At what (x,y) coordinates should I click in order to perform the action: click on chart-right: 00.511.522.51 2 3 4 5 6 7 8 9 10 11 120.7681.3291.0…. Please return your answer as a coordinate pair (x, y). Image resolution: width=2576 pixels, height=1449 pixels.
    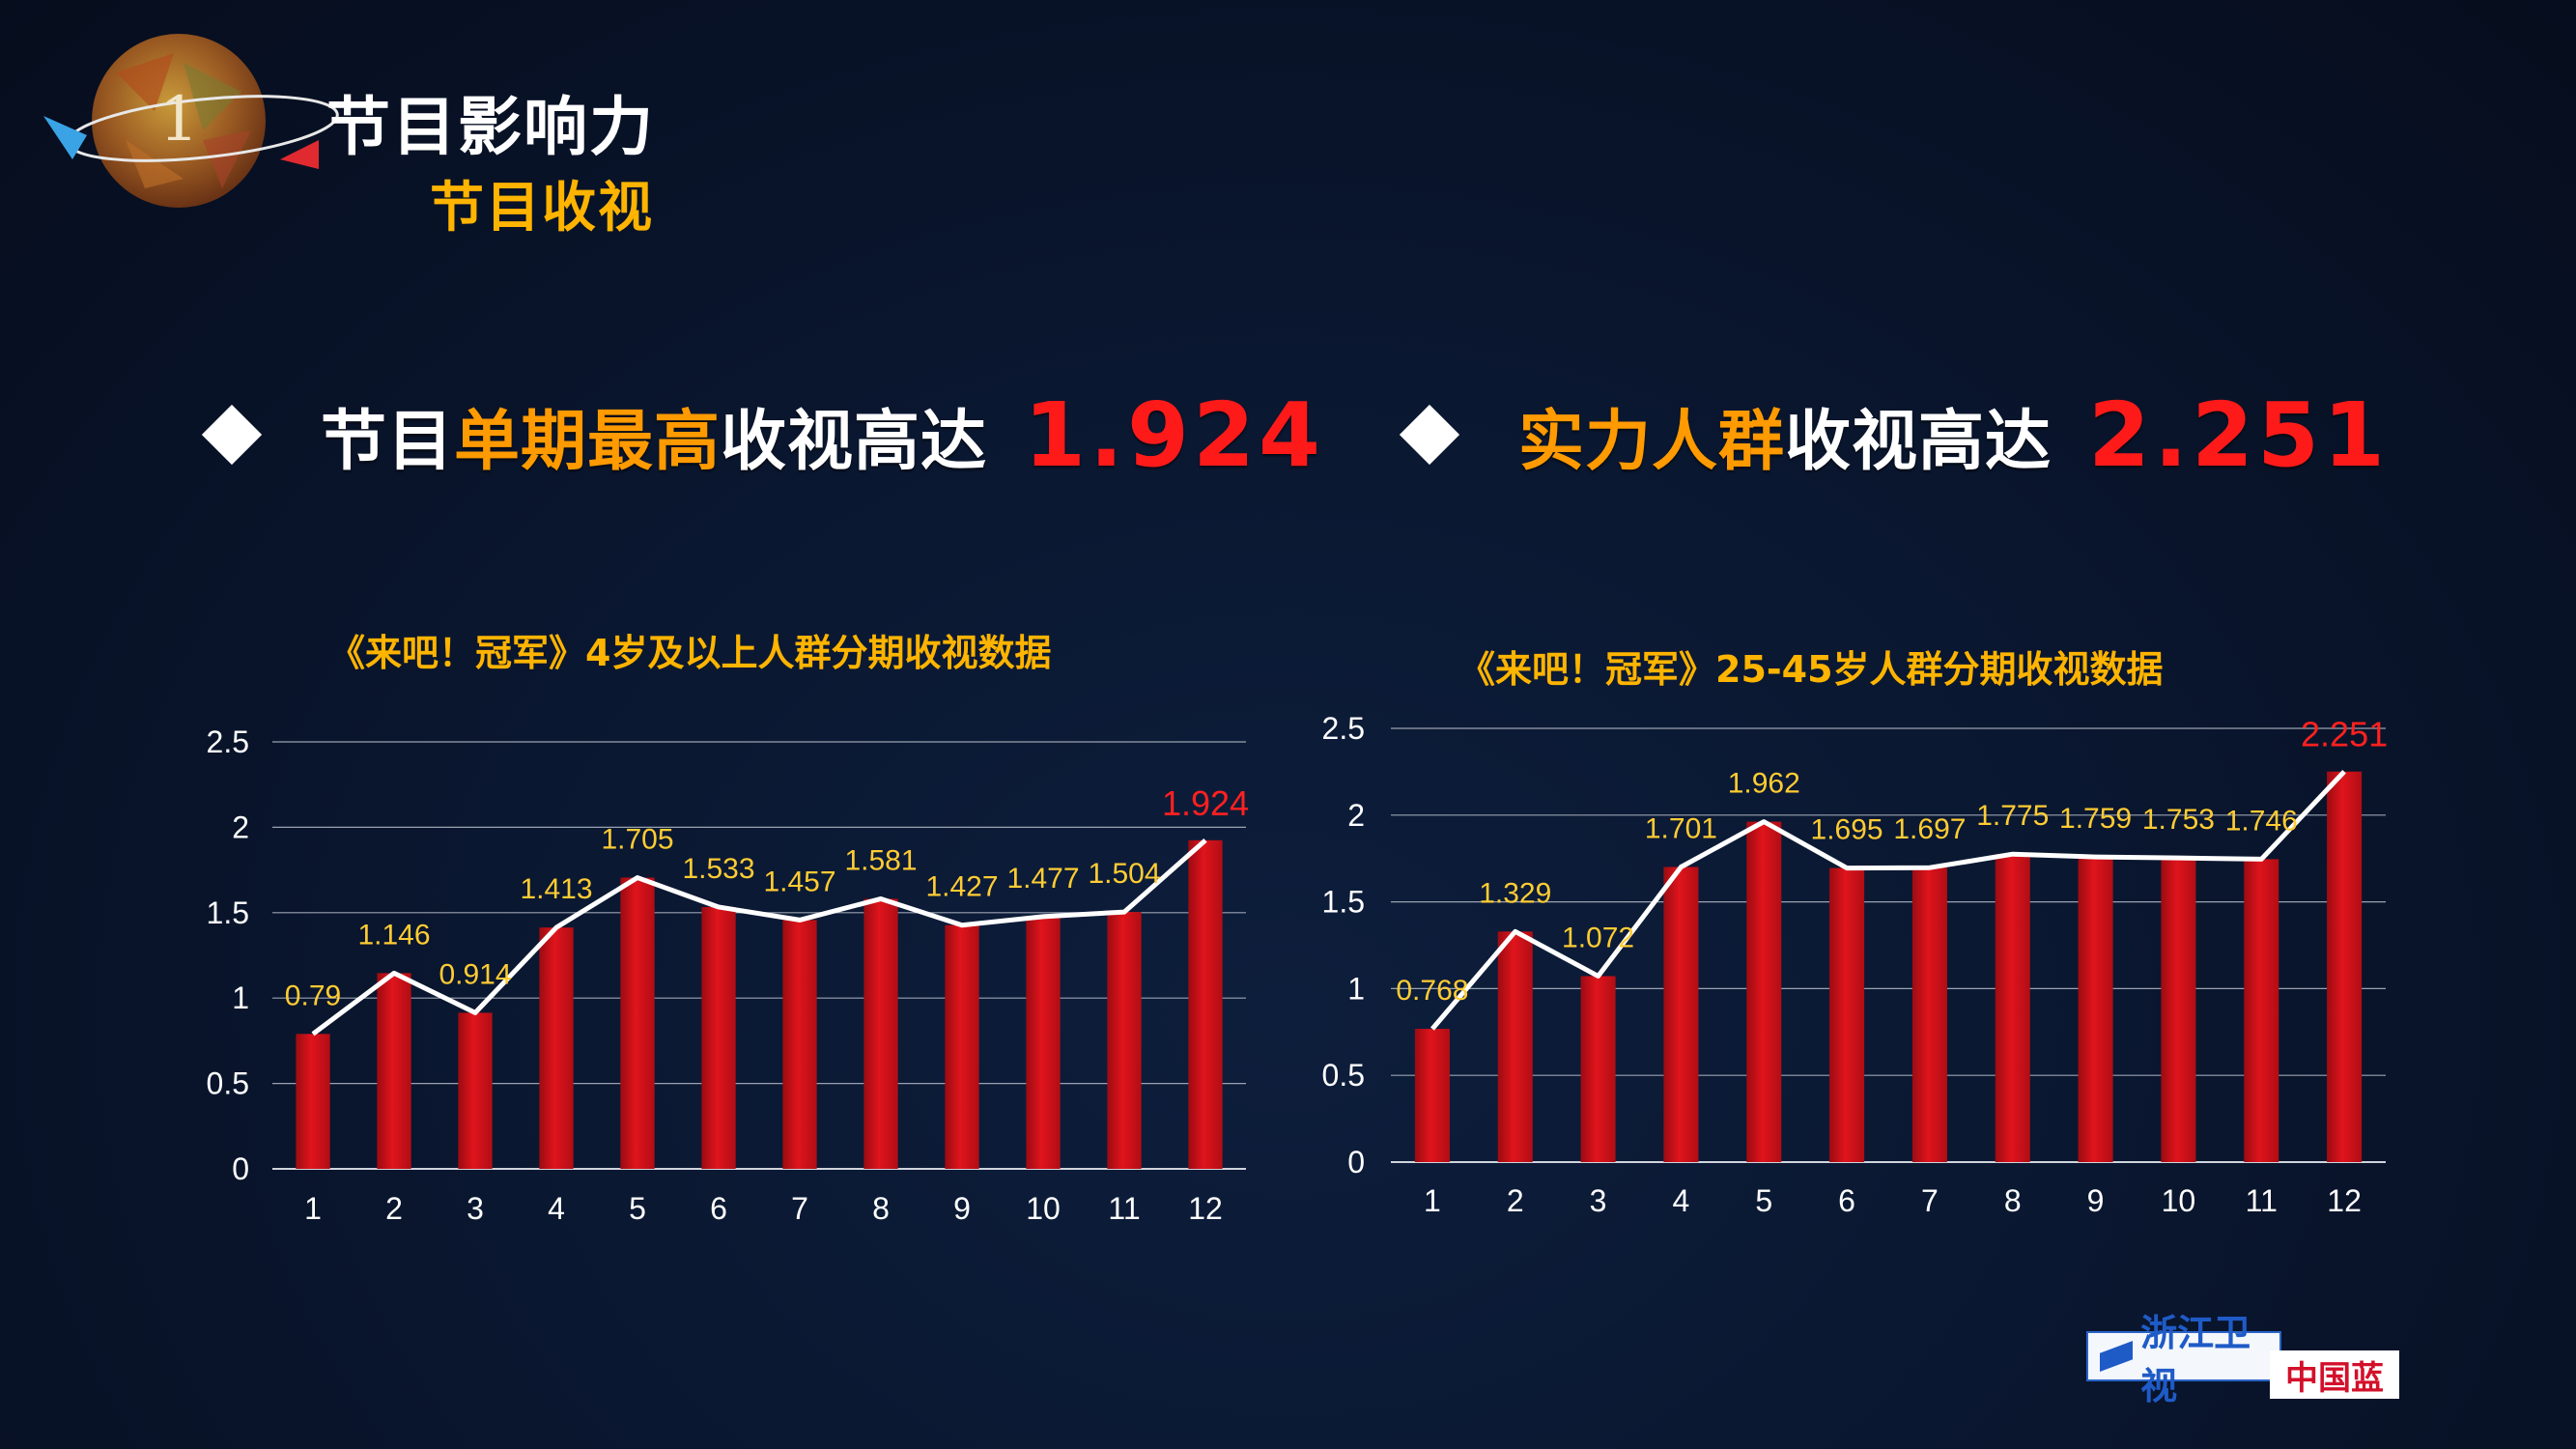
    Looking at the image, I should click on (1855, 964).